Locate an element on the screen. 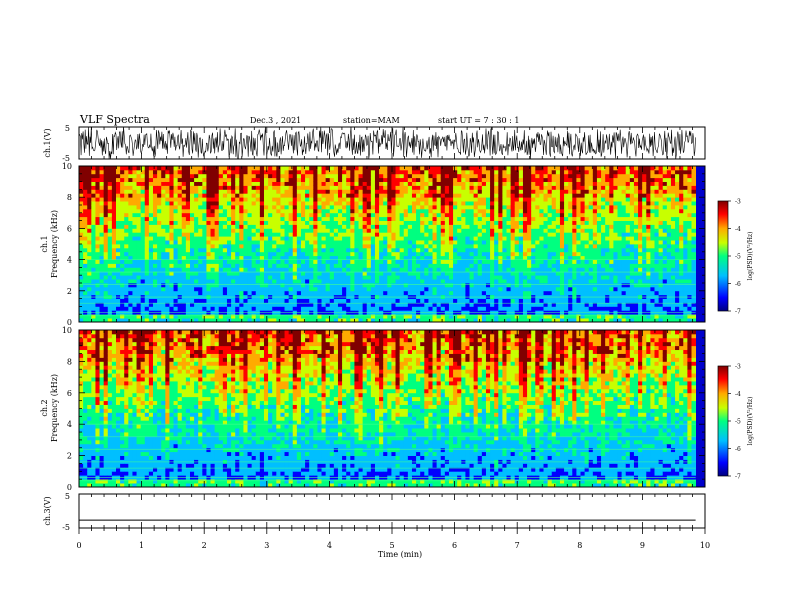 This screenshot has width=792, height=612. figure-title: VLF Spectra is located at coordinates (114, 119).